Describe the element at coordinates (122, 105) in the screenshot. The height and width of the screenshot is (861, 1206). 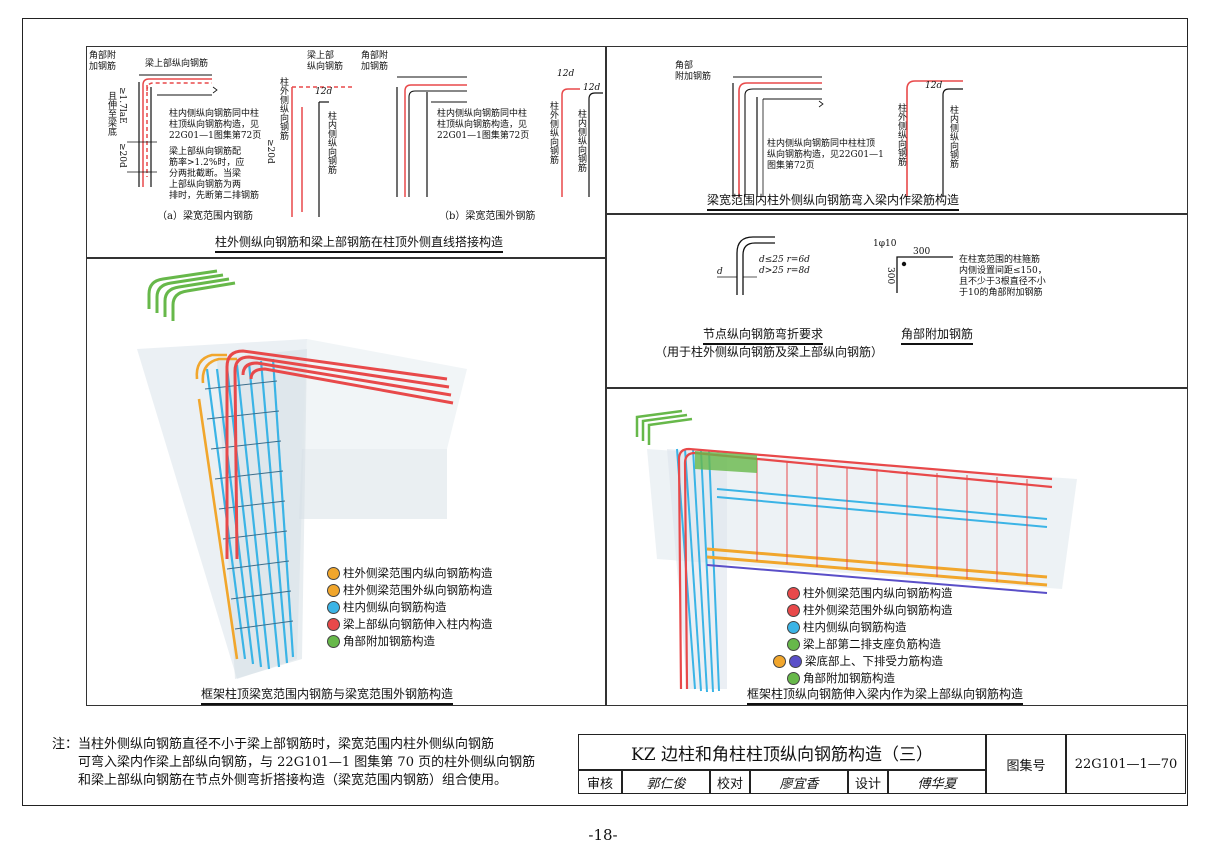
I see `a-dim-lae: ≥1.7laE` at that location.